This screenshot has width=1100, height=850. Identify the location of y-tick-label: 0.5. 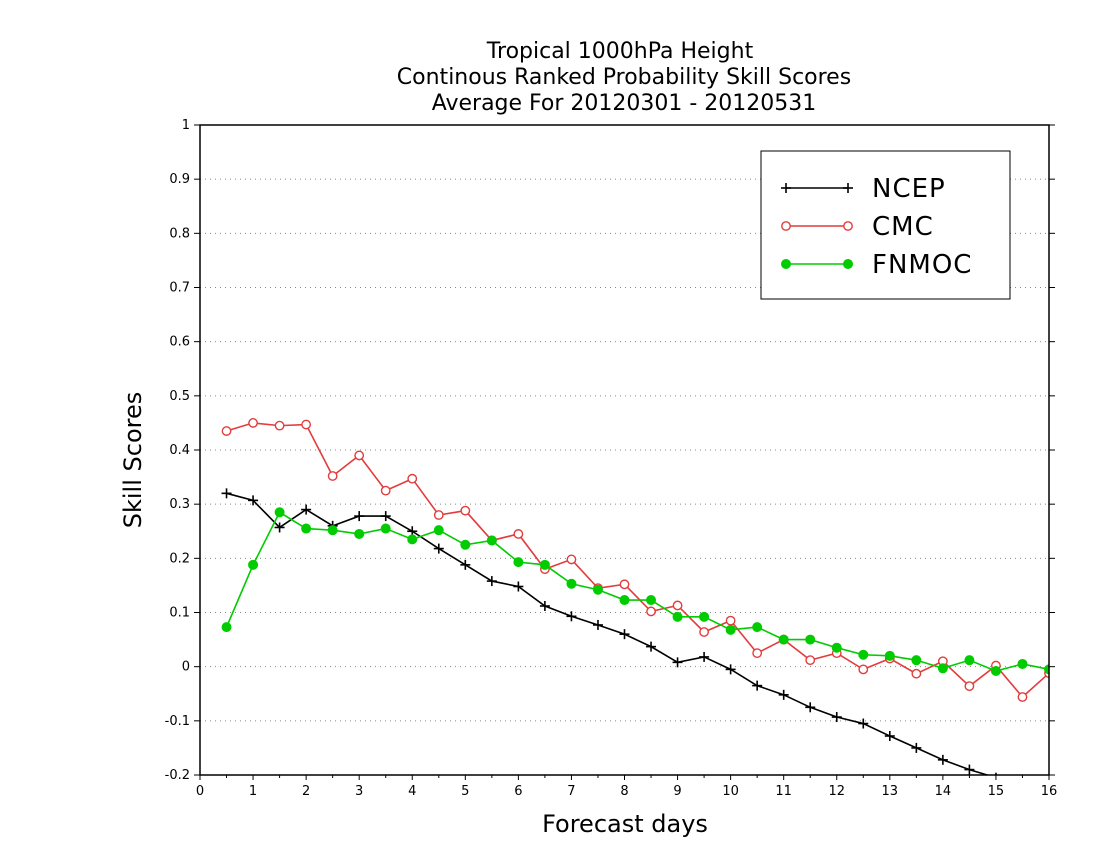
(179, 396).